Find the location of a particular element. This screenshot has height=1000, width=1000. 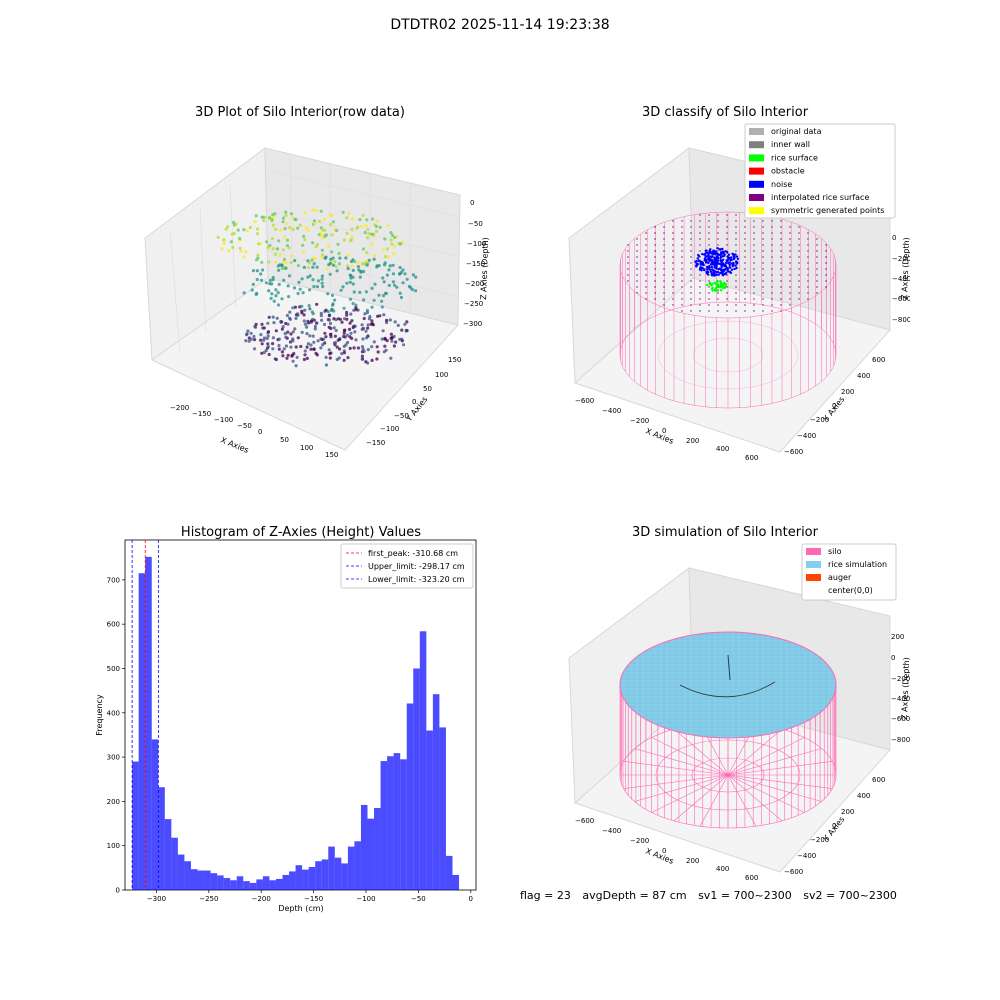

x-tick-label: −300 is located at coordinates (156, 899).